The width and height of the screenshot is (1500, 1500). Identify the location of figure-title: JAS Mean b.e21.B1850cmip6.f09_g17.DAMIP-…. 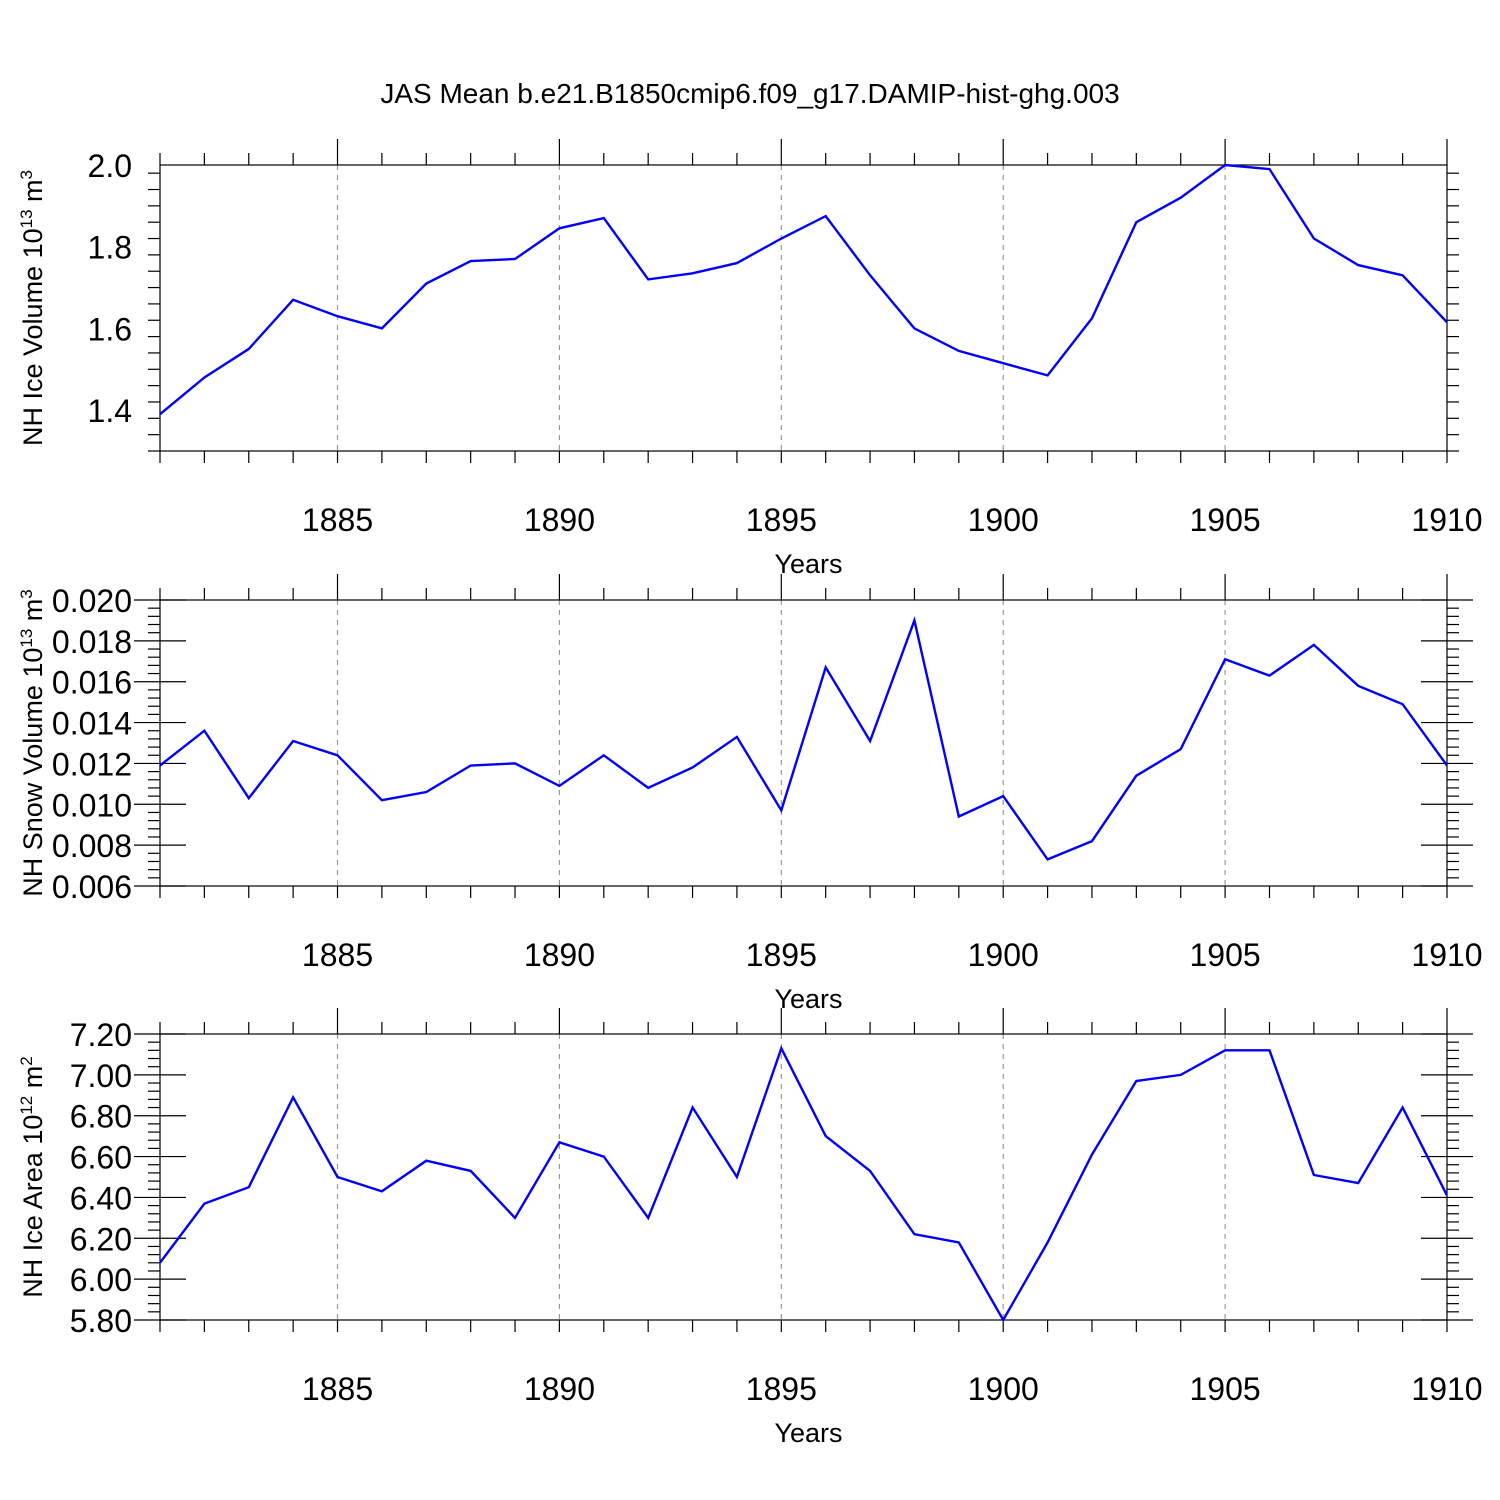
(749, 93).